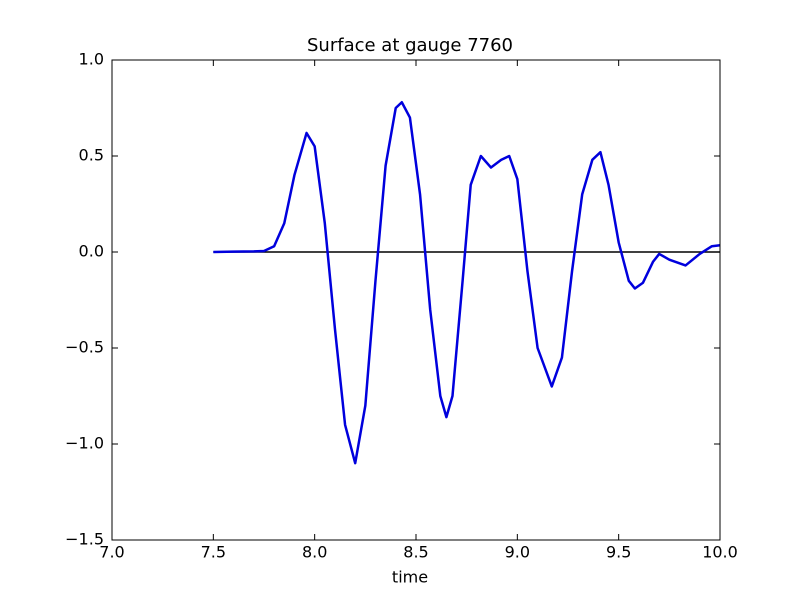 This screenshot has height=600, width=800. I want to click on x-tick-label: 7.0, so click(111, 552).